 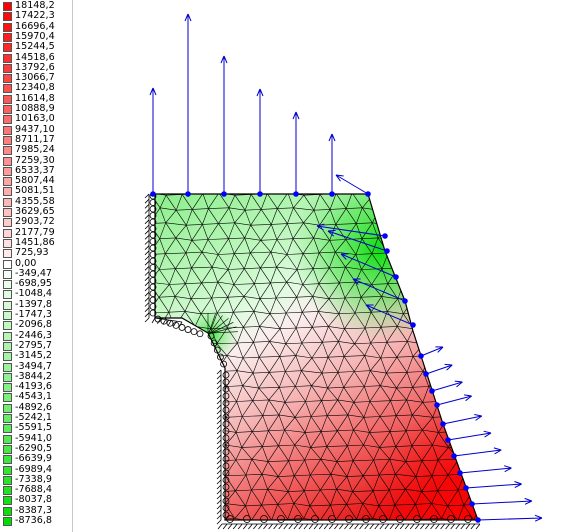 I want to click on legend-entry: -5242,1, so click(x=36, y=418).